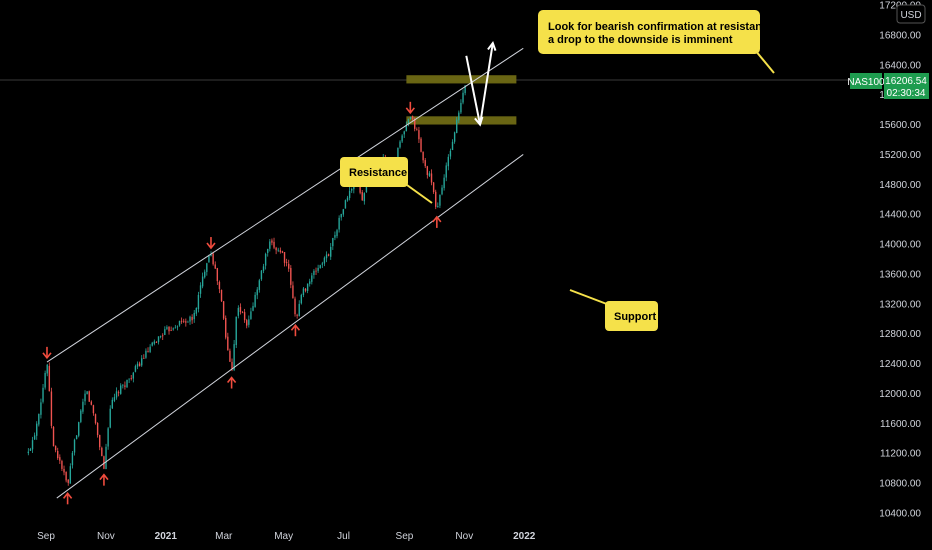 The image size is (932, 550). What do you see at coordinates (900, 215) in the screenshot?
I see `y-tick-label: 14400.00` at bounding box center [900, 215].